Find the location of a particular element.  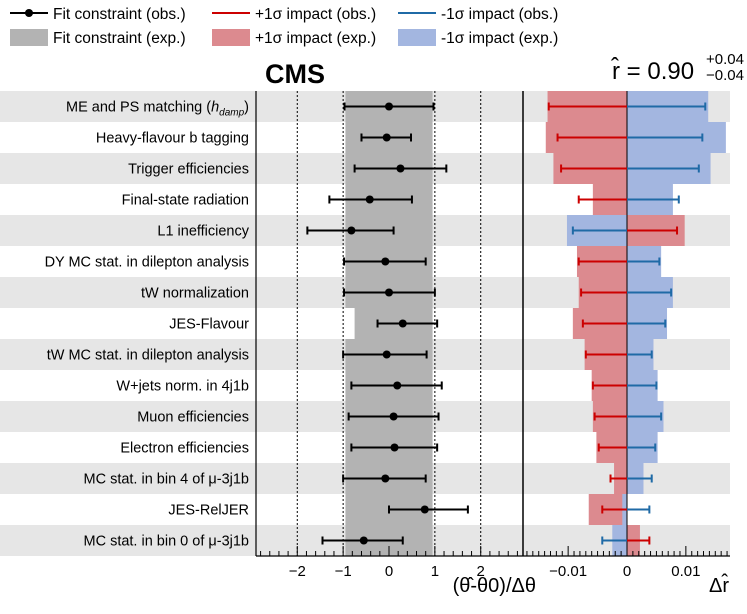

result-text: r̂ = 0.90 is located at coordinates (652, 71).